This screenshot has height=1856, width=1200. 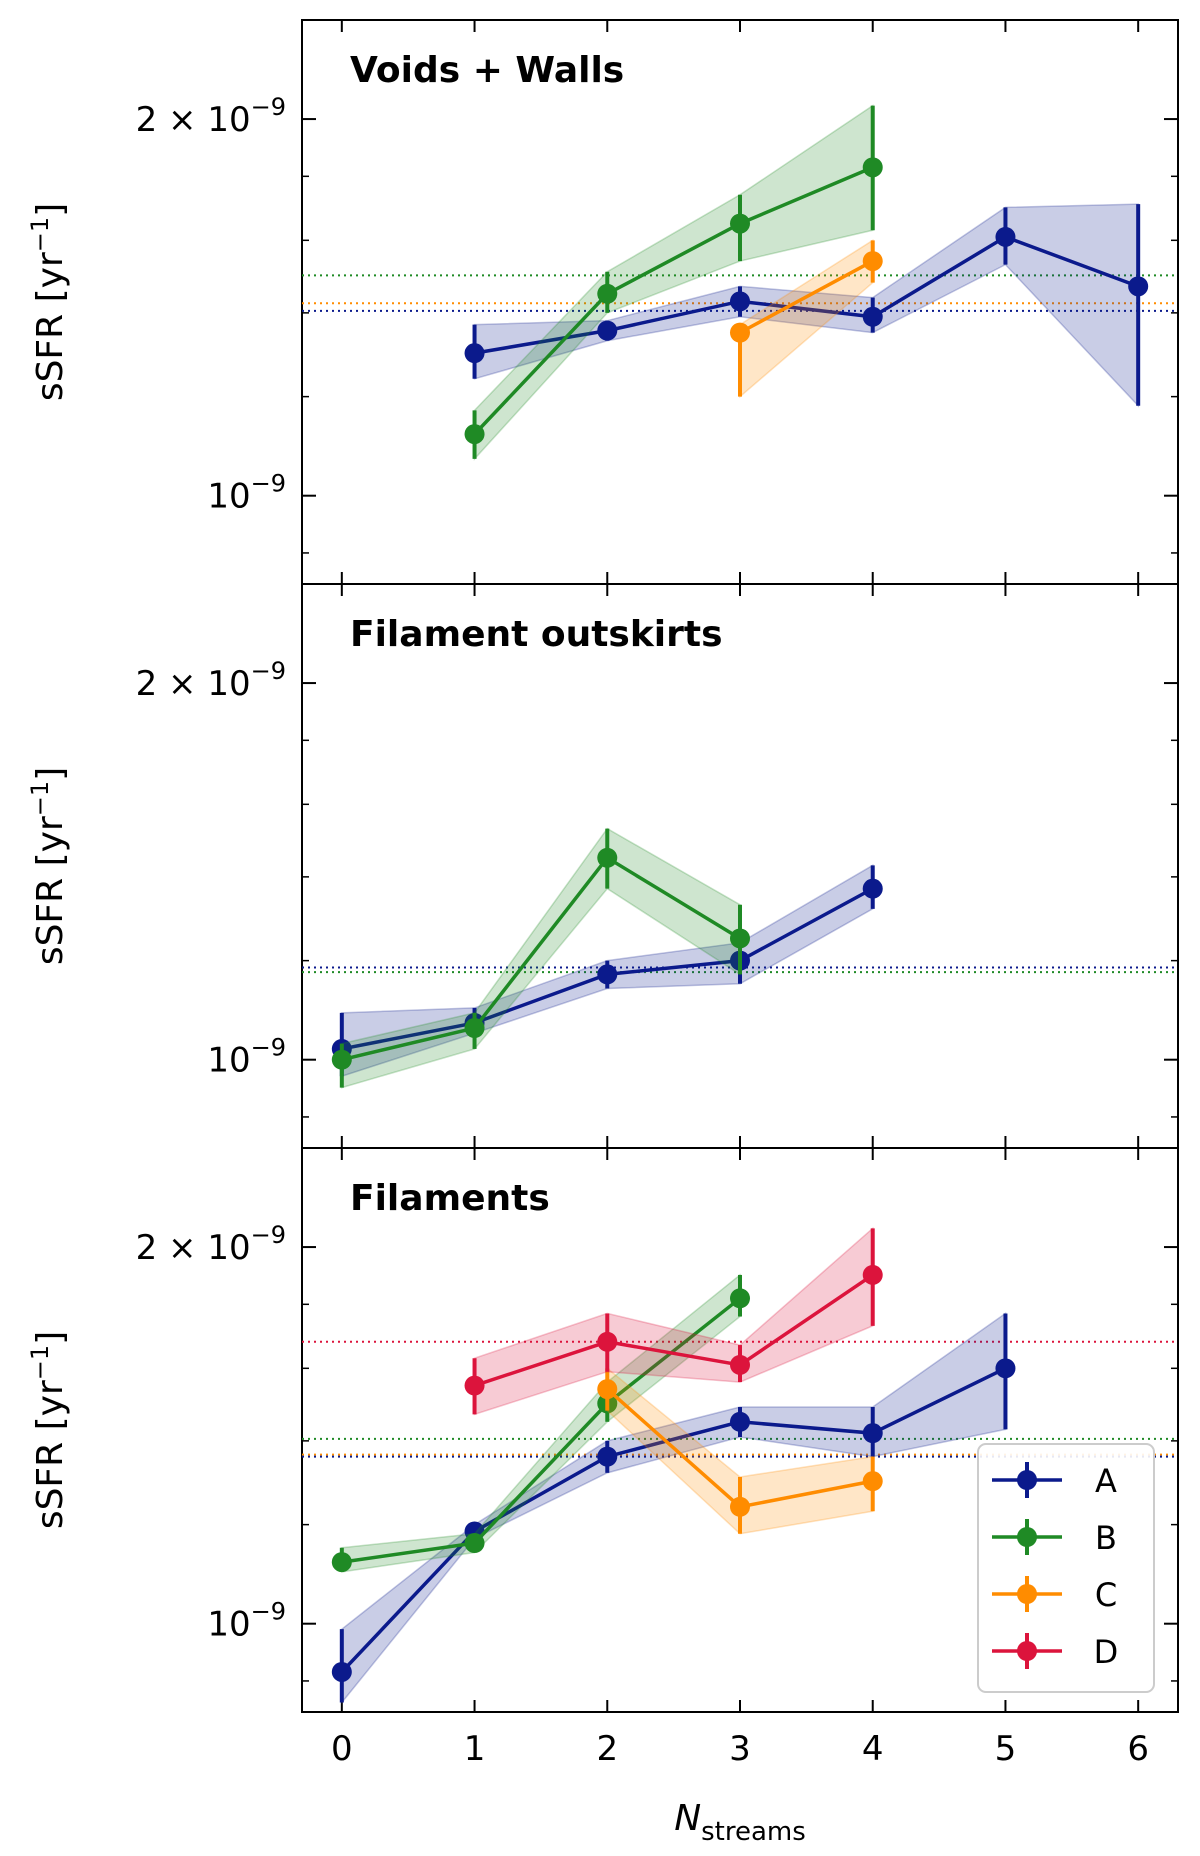 What do you see at coordinates (1106, 1538) in the screenshot?
I see `legend-label-B: B` at bounding box center [1106, 1538].